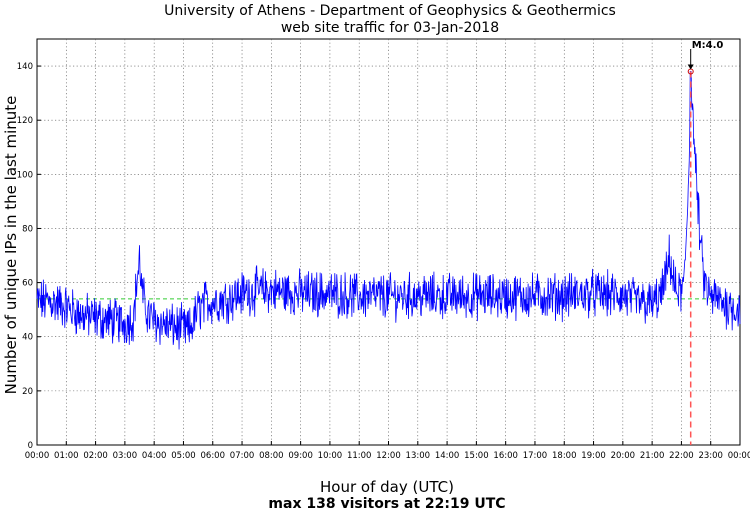 The image size is (750, 515). I want to click on x-tick-label: 11:00, so click(359, 456).